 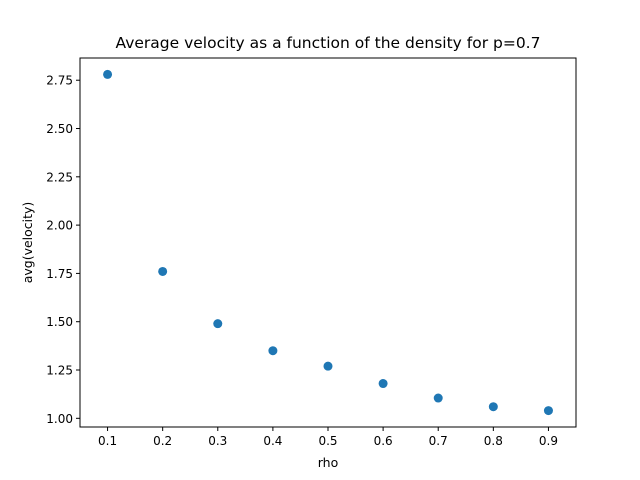 I want to click on x-axis-label: rho, so click(x=328, y=462).